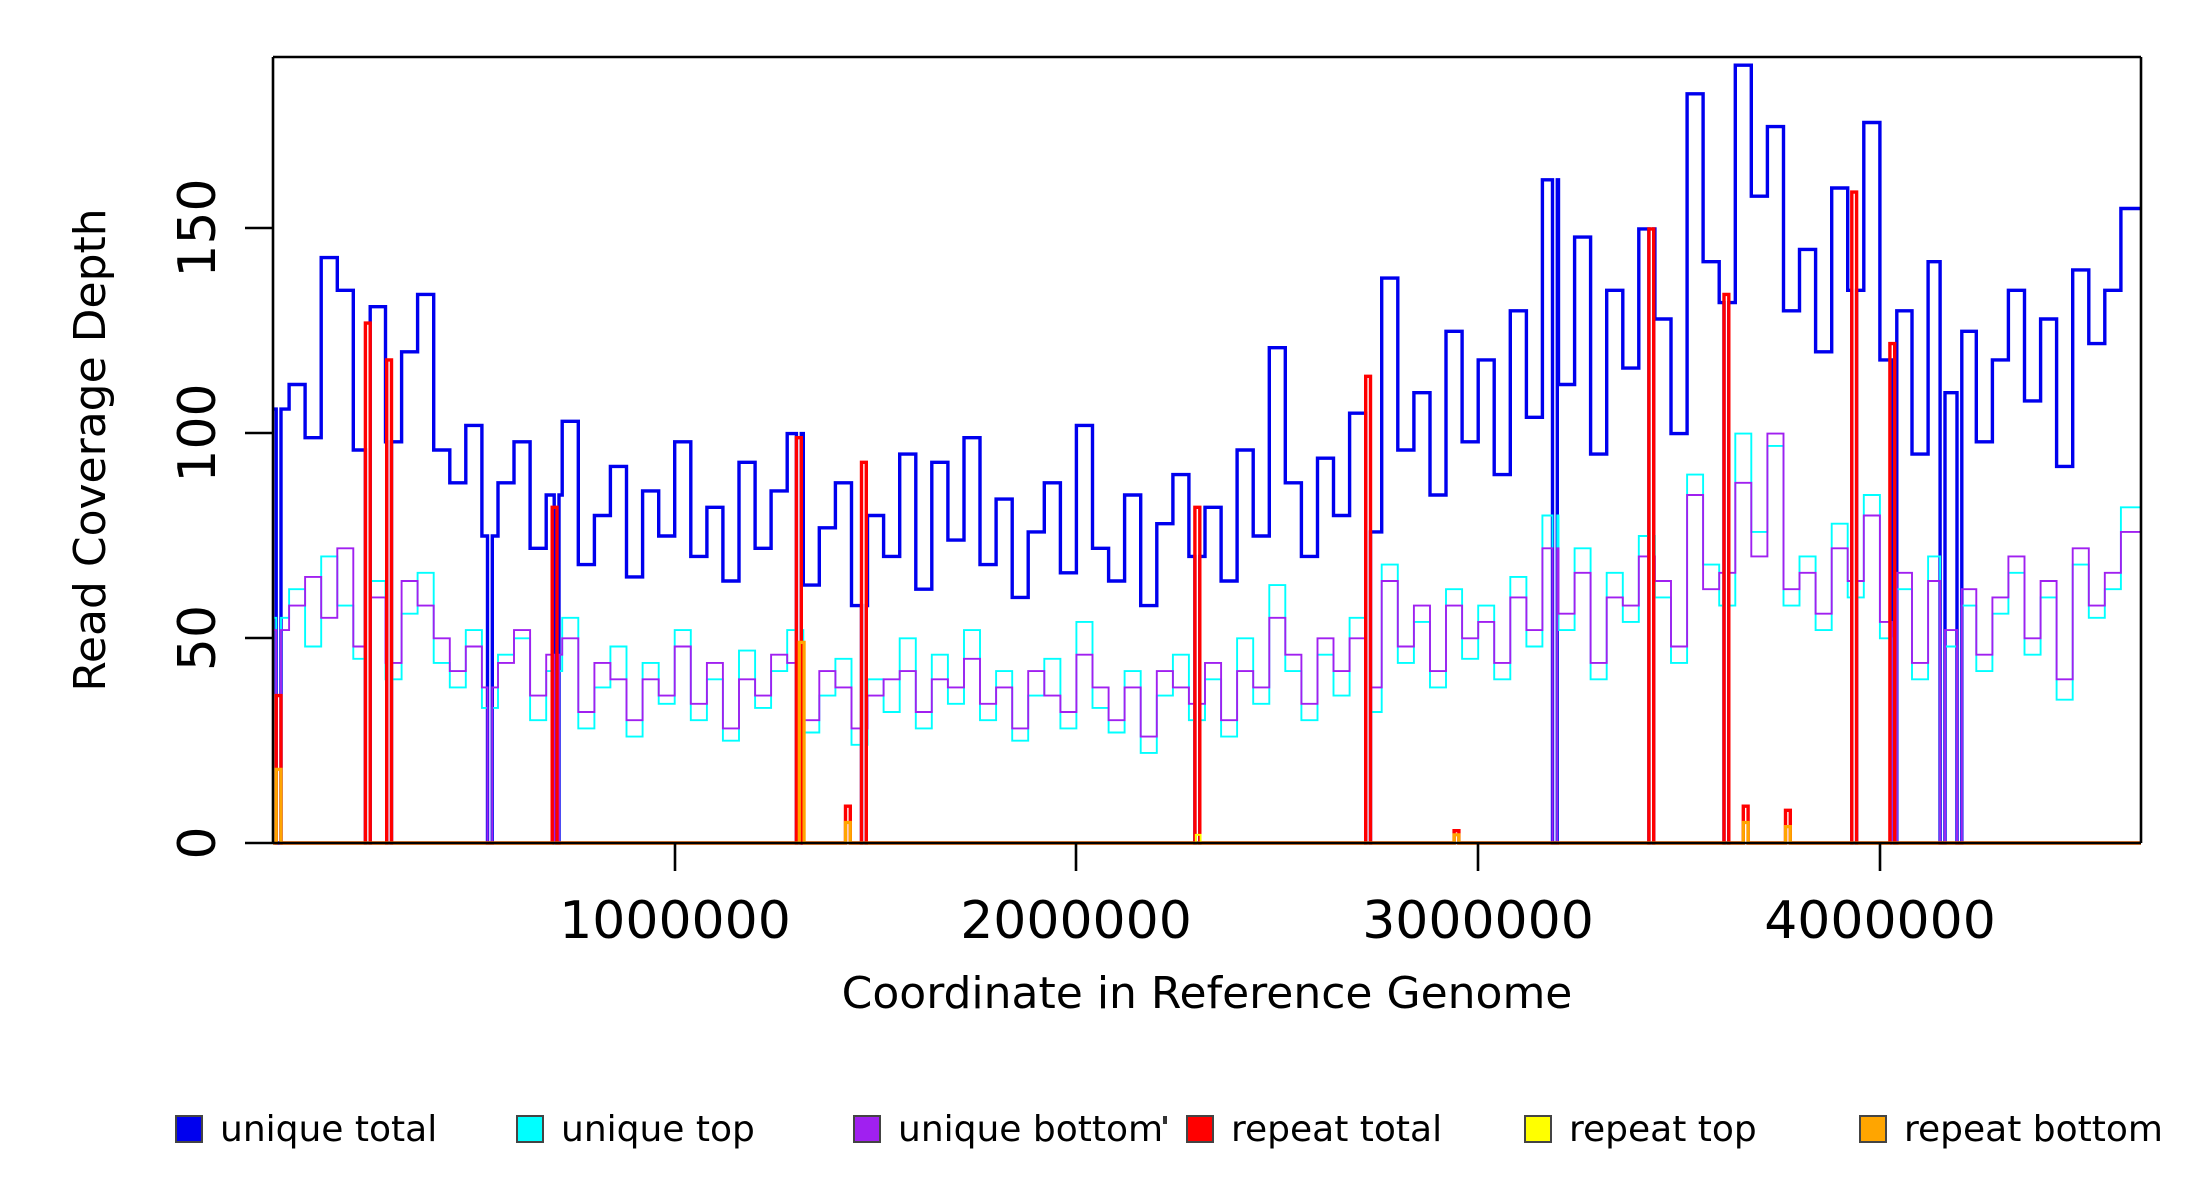 This screenshot has width=2200, height=1200. What do you see at coordinates (530, 1129) in the screenshot?
I see `unique-top-swatch-icon` at bounding box center [530, 1129].